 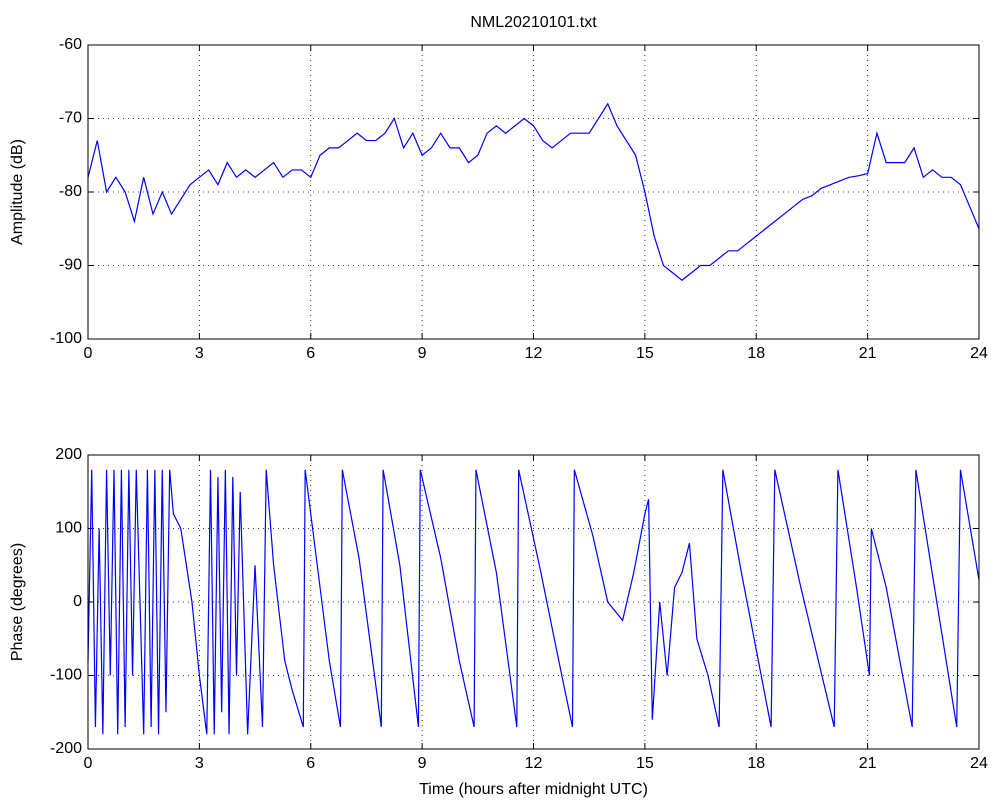 I want to click on y-tick-label: 100, so click(x=68, y=528).